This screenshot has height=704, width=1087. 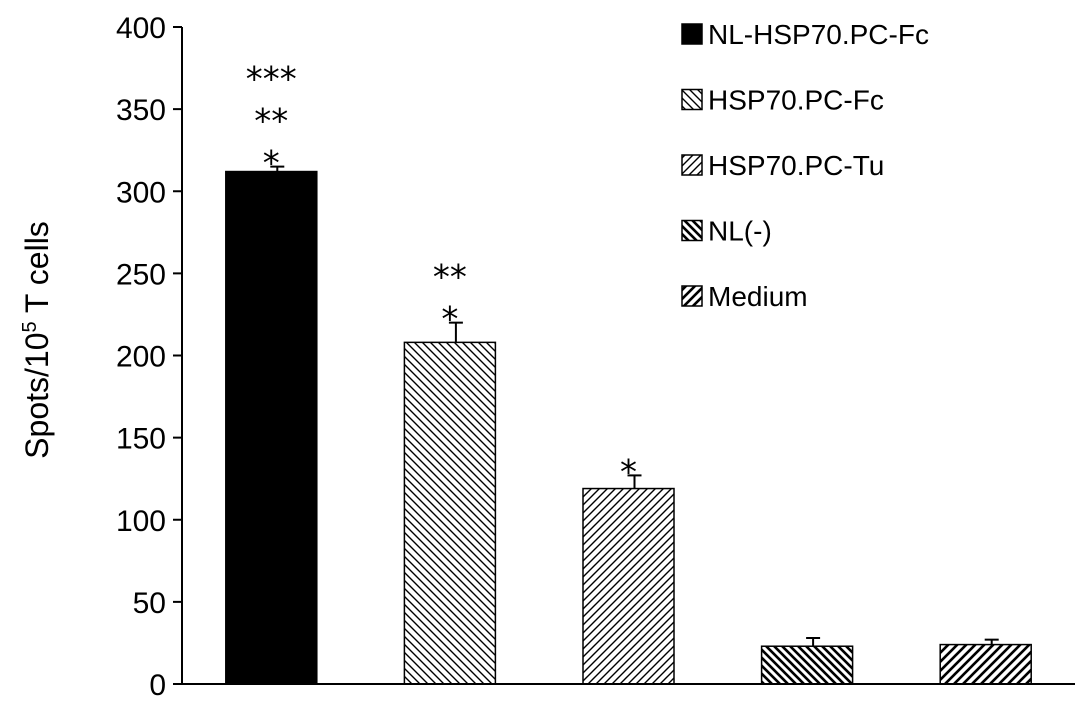 What do you see at coordinates (30, 326) in the screenshot?
I see `y-axis-label-sup: 5` at bounding box center [30, 326].